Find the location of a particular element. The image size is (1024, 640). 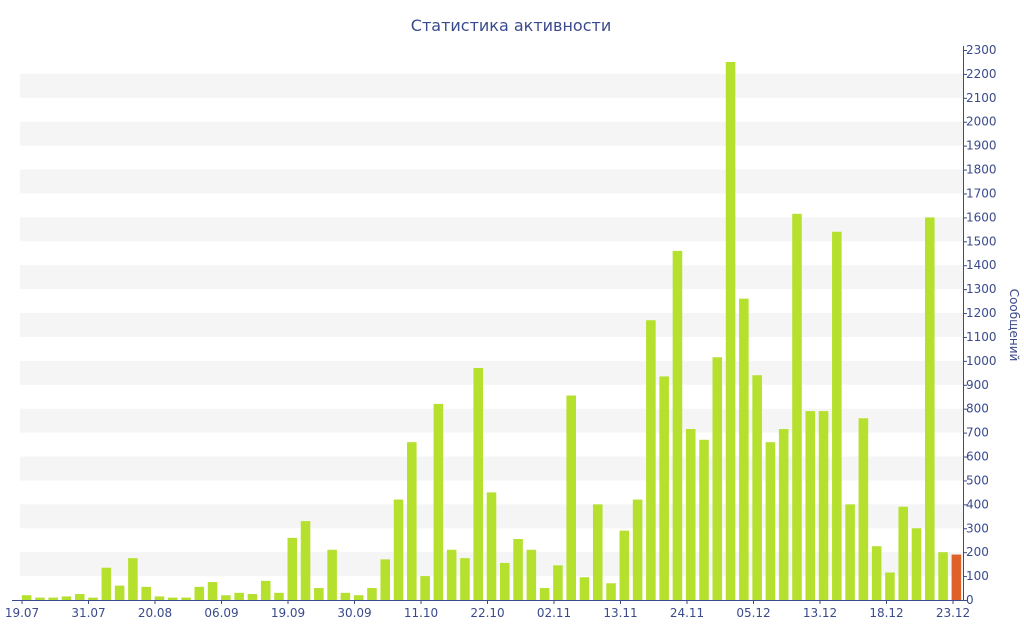

x-tick-label: 19.07 is located at coordinates (22, 613).